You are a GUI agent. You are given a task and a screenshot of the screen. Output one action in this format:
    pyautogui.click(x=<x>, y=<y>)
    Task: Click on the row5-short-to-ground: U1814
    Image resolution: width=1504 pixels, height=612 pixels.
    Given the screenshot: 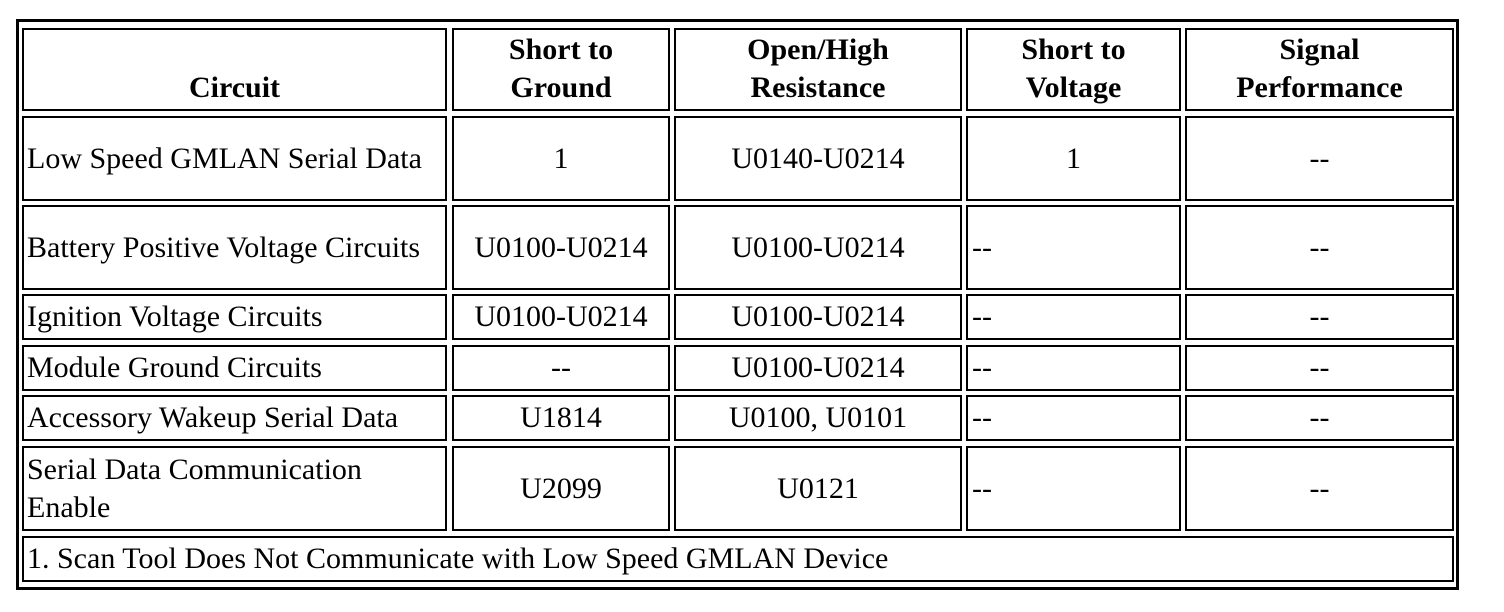 What is the action you would take?
    pyautogui.click(x=561, y=418)
    